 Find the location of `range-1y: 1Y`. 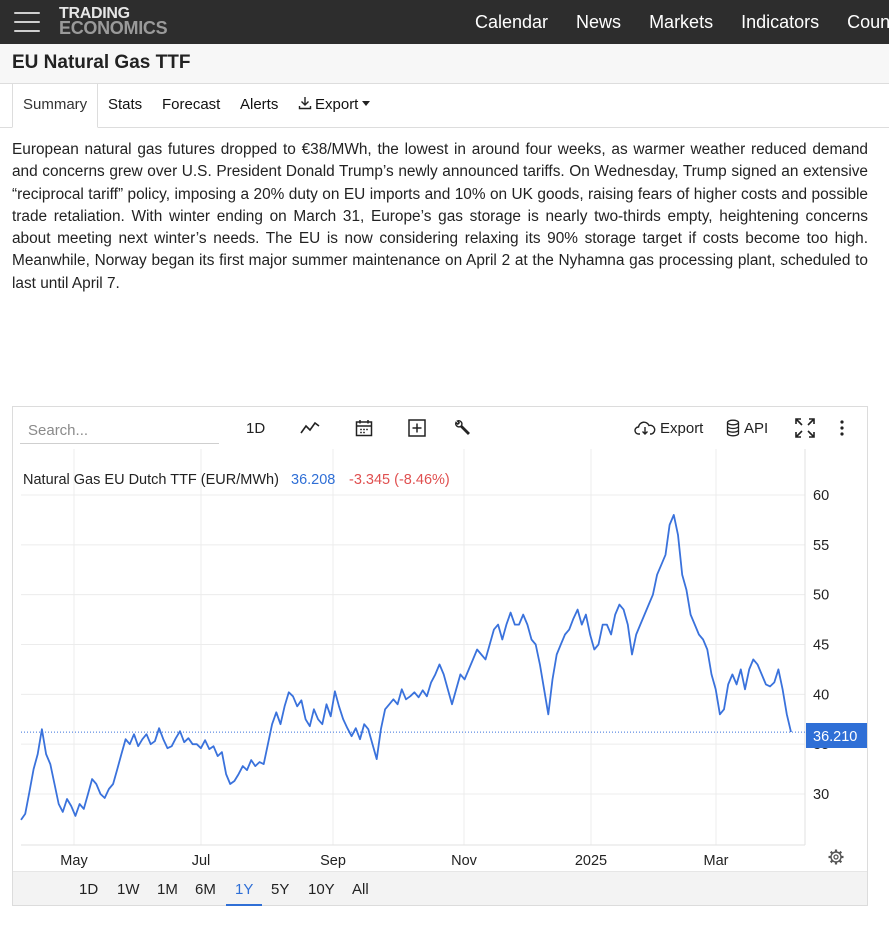

range-1y: 1Y is located at coordinates (244, 893).